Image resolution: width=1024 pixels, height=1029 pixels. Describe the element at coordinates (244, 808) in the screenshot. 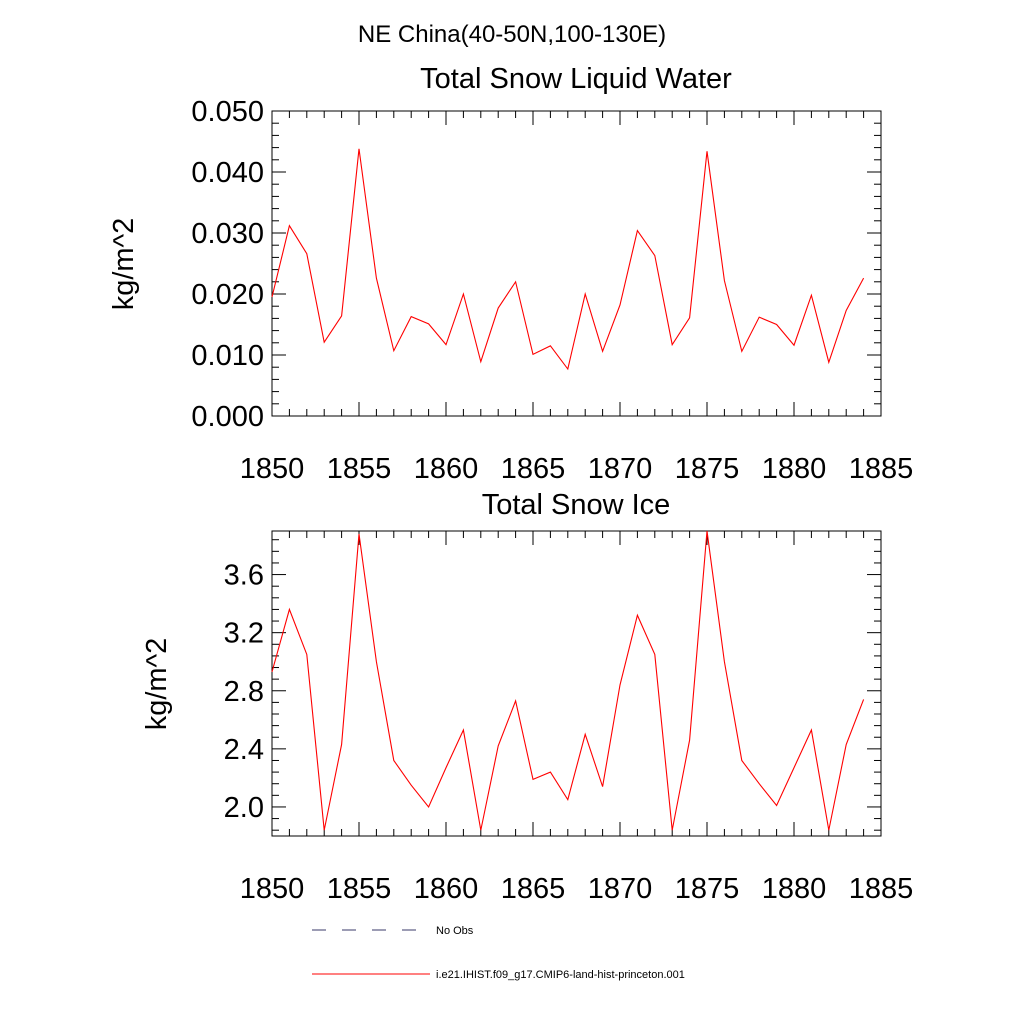

I see `y-tick-label: 2.0` at that location.